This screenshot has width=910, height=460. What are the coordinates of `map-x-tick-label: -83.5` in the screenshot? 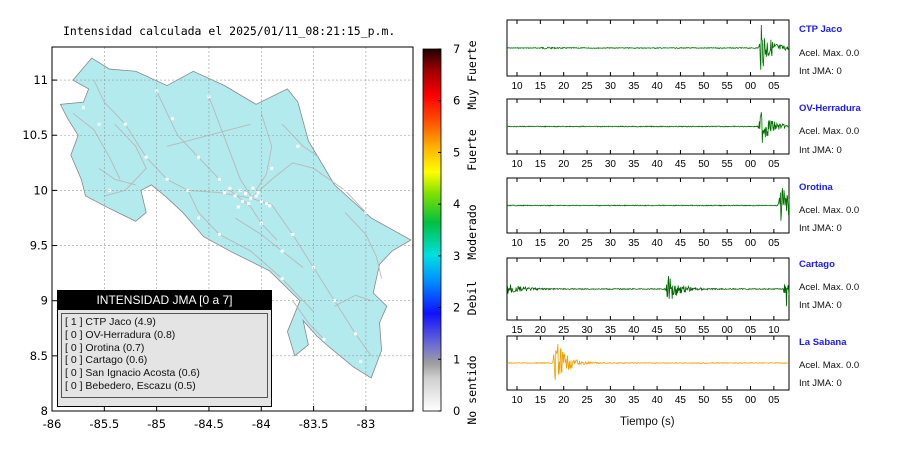 It's located at (314, 424).